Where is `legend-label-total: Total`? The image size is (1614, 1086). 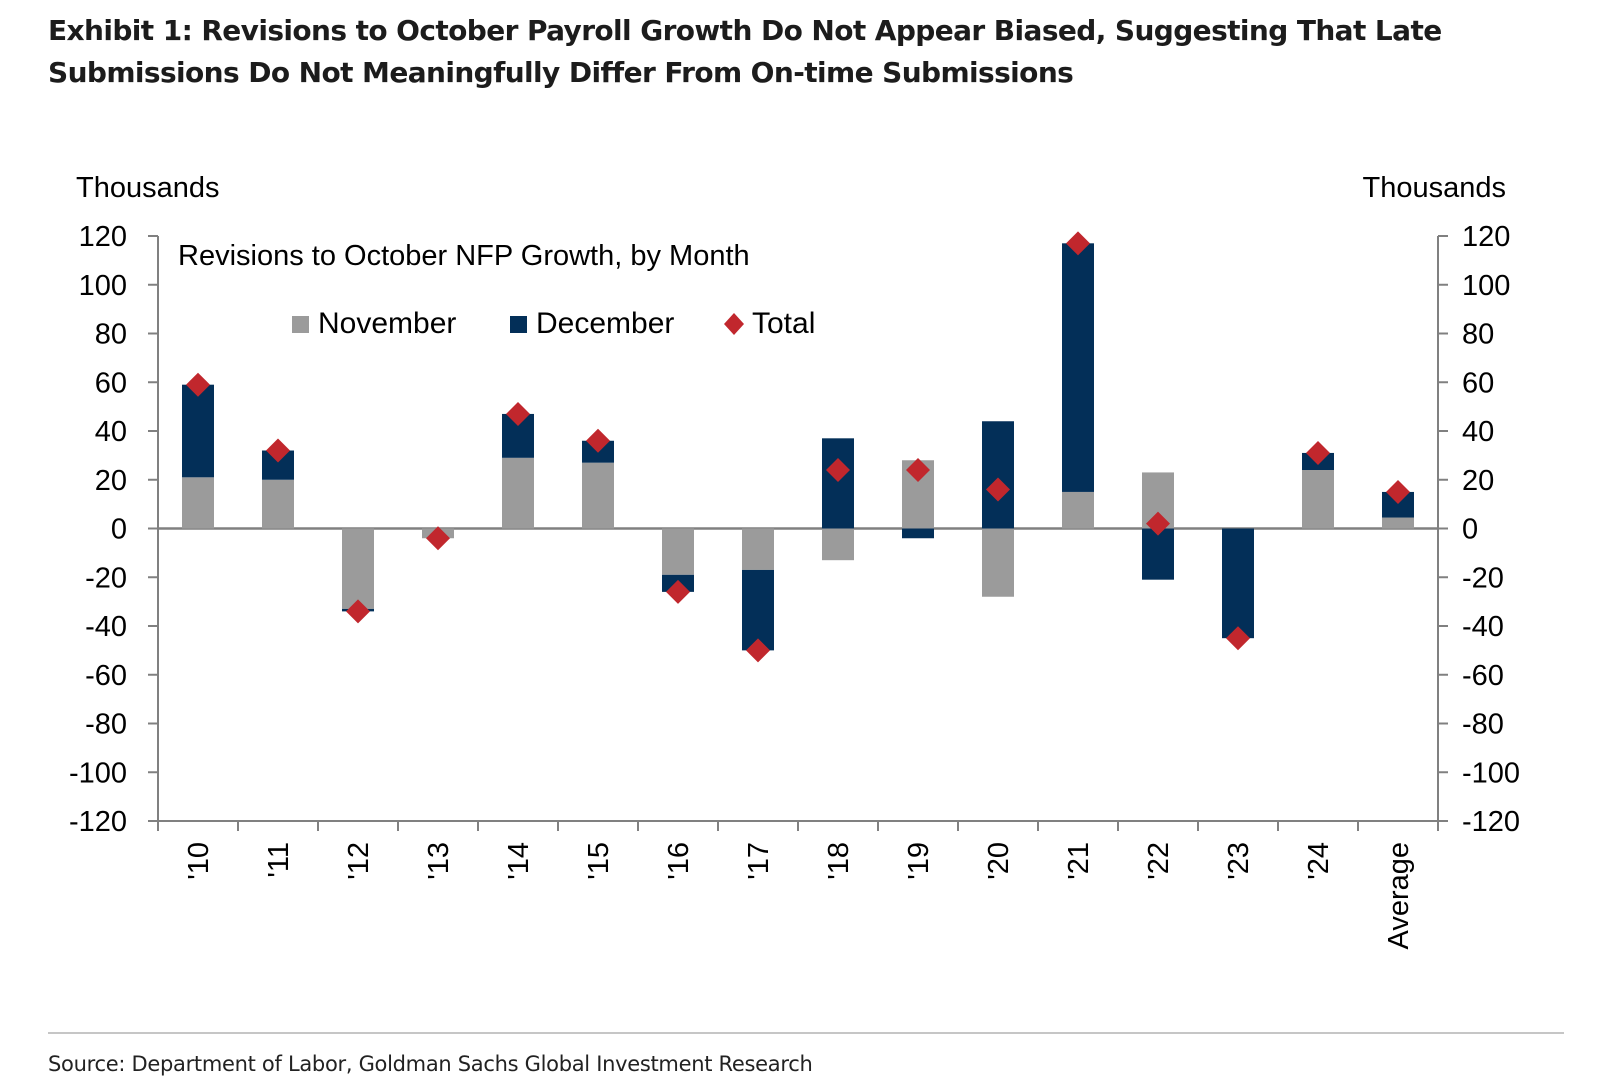 legend-label-total: Total is located at coordinates (783, 323).